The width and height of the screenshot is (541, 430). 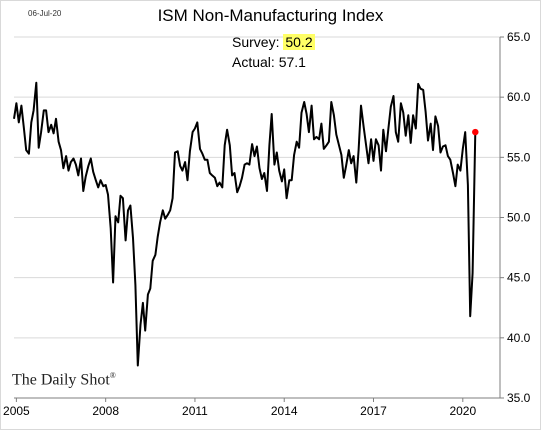 I want to click on x-tick-label: 2020, so click(x=462, y=411).